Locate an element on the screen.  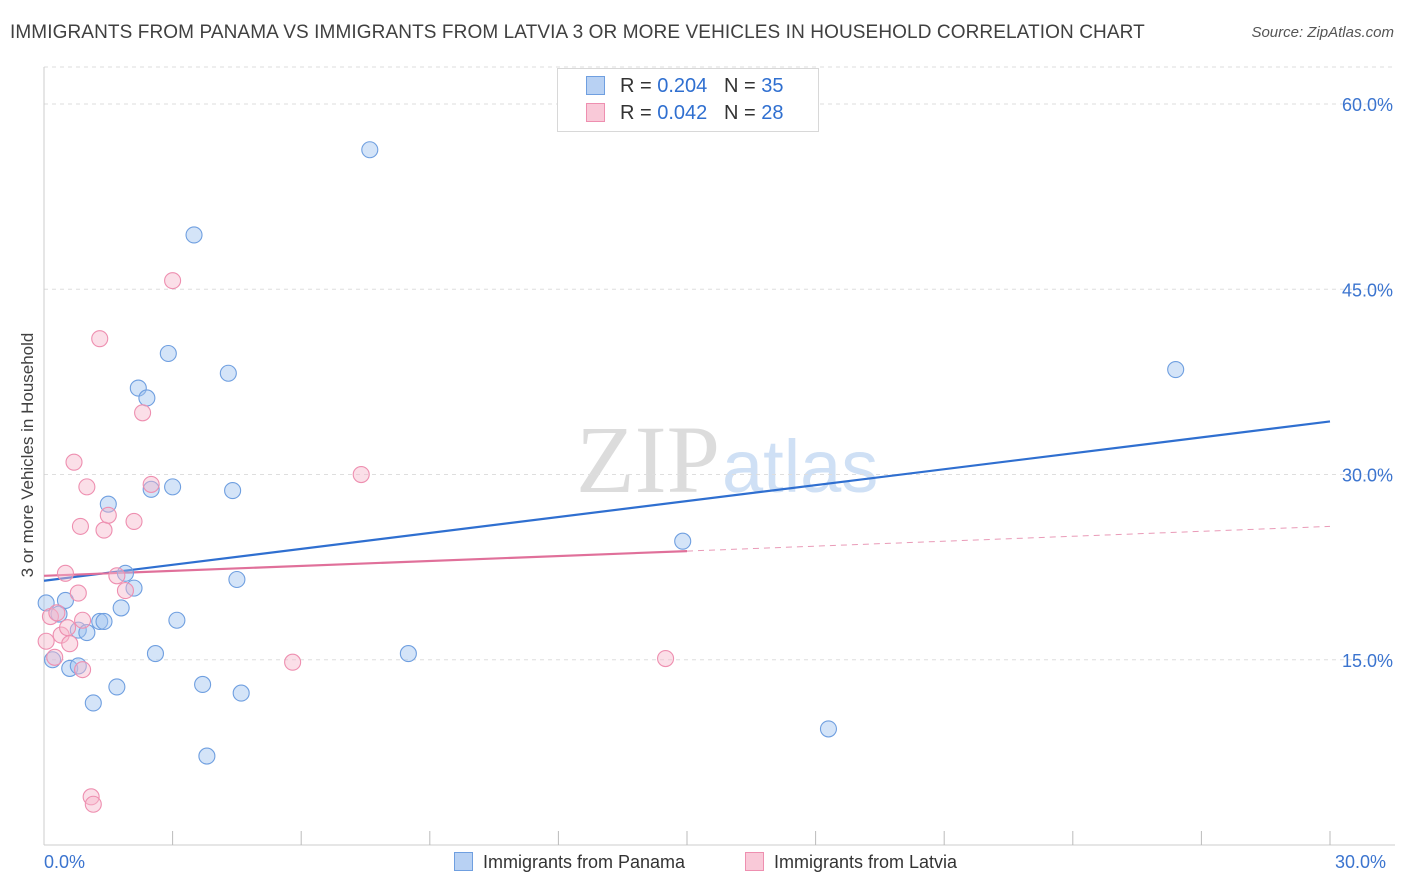
legend-stats-latvia: R = 0.042 N = 28 is located at coordinates (701, 113).